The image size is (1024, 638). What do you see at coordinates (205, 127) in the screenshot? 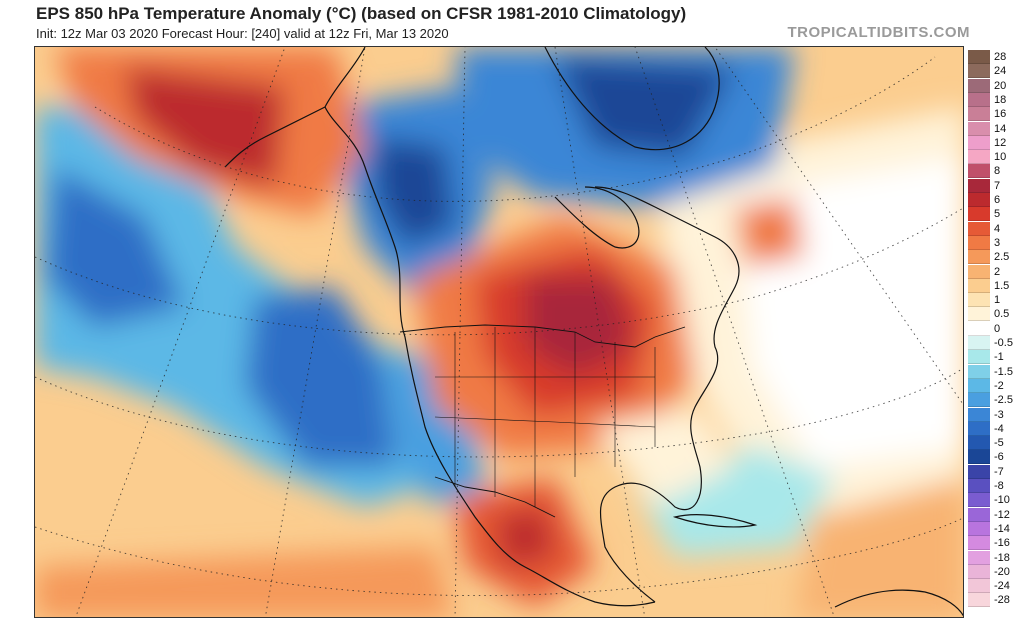
I see `north-pacific-warm-core` at bounding box center [205, 127].